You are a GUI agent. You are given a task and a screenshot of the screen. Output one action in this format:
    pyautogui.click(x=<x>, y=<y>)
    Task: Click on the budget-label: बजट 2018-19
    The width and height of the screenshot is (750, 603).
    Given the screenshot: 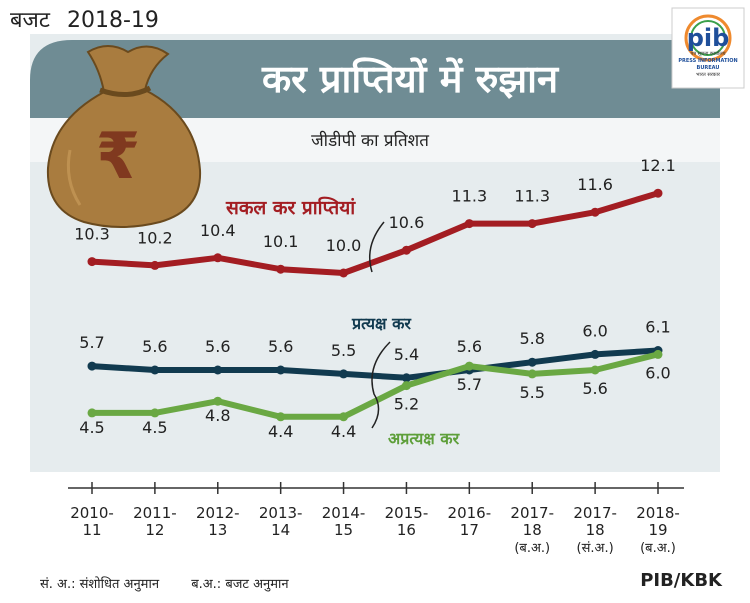 What is the action you would take?
    pyautogui.click(x=84, y=19)
    